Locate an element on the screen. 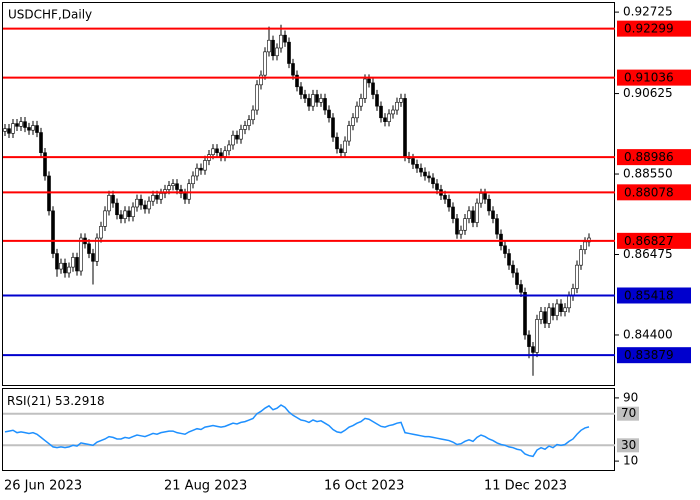 Image resolution: width=700 pixels, height=500 pixels. price-level-label: 0.88986 is located at coordinates (649, 157).